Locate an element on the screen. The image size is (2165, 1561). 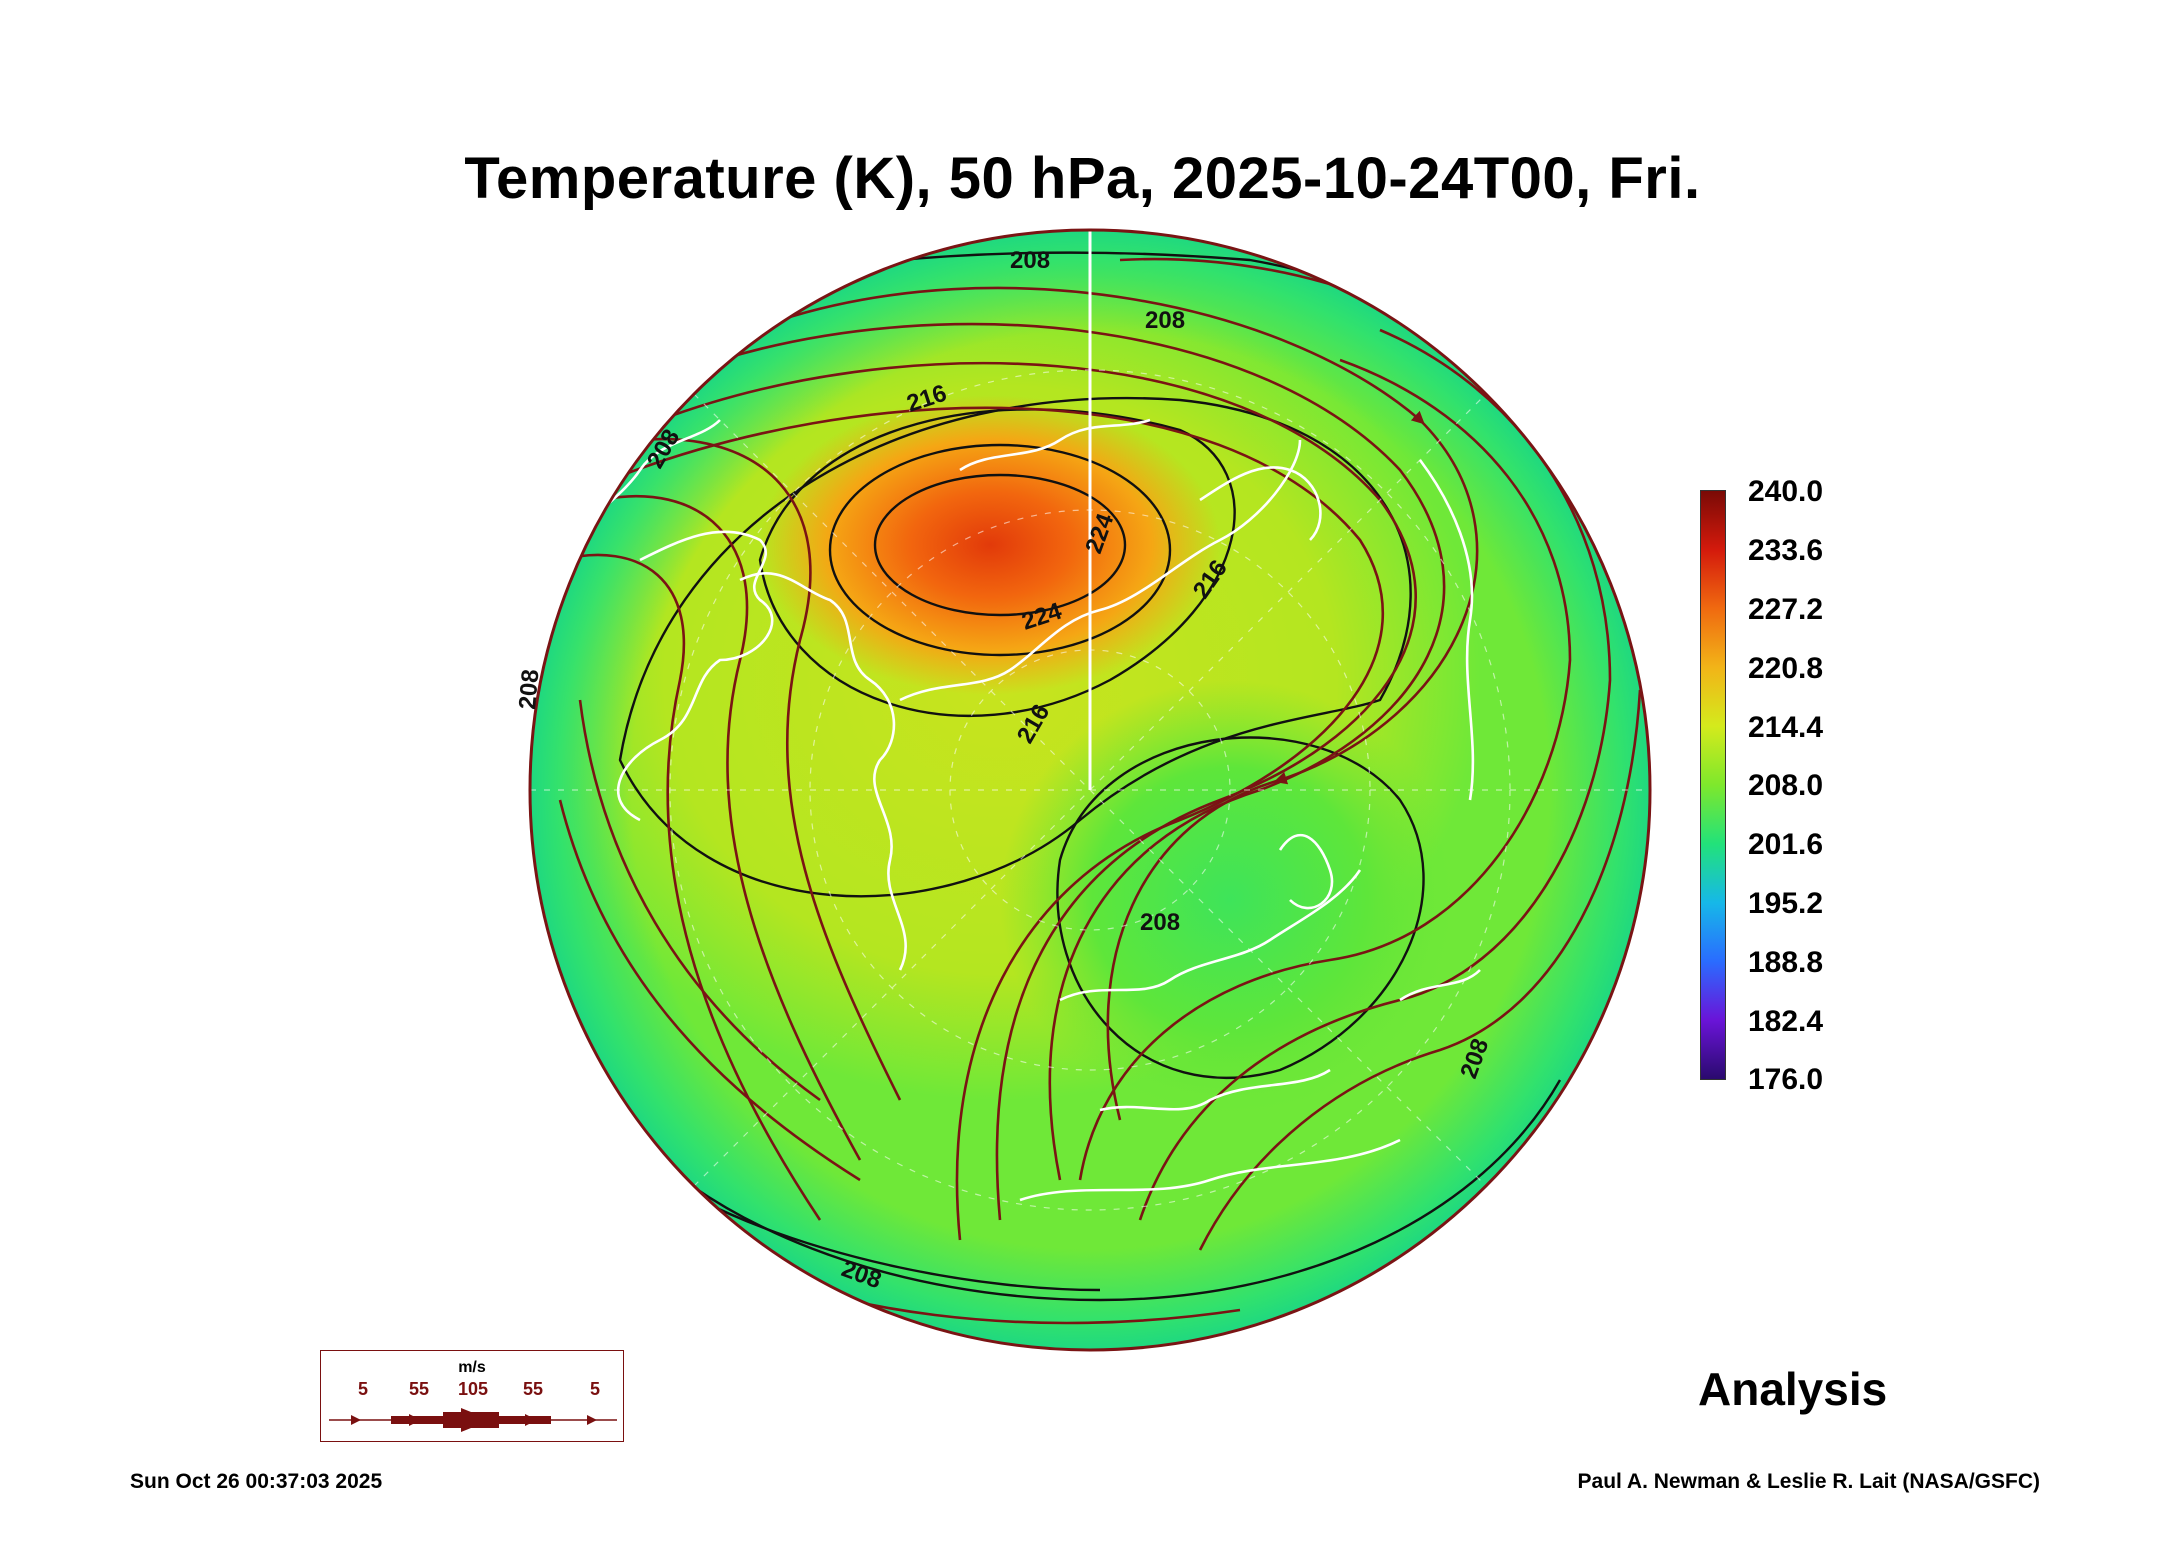
wind-speed-legend: m/s 5 55 105 55 5 is located at coordinates (472, 1396).